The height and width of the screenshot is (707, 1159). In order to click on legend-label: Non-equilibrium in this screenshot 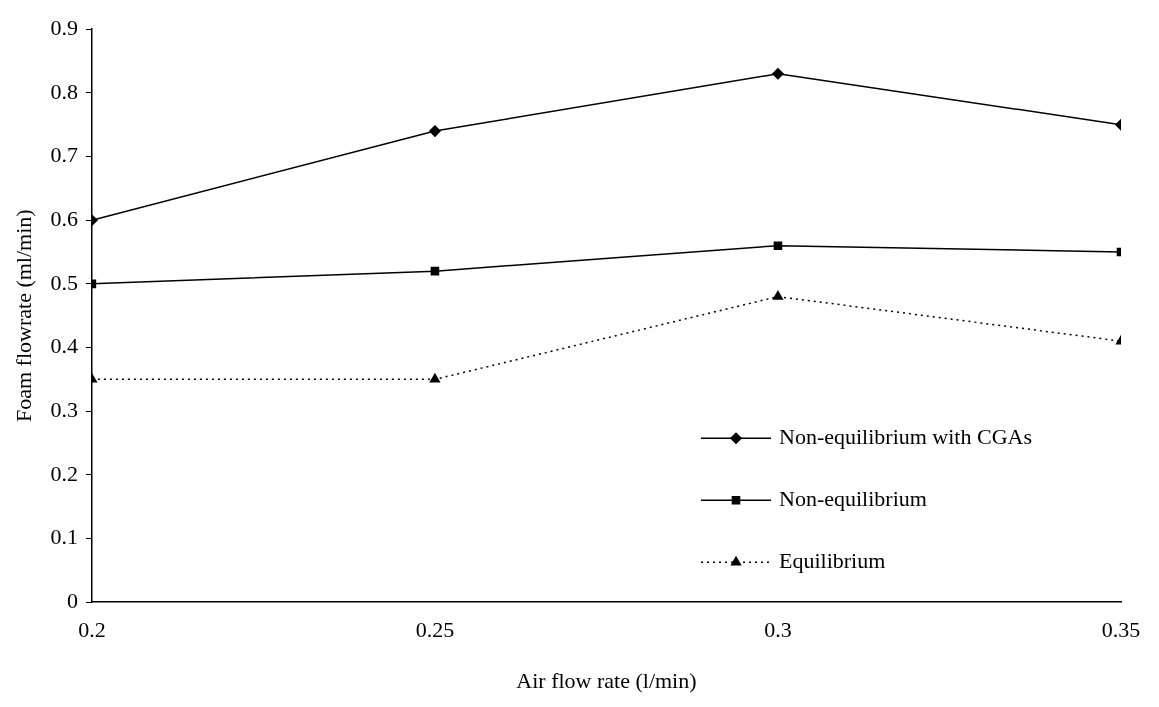, I will do `click(853, 498)`.